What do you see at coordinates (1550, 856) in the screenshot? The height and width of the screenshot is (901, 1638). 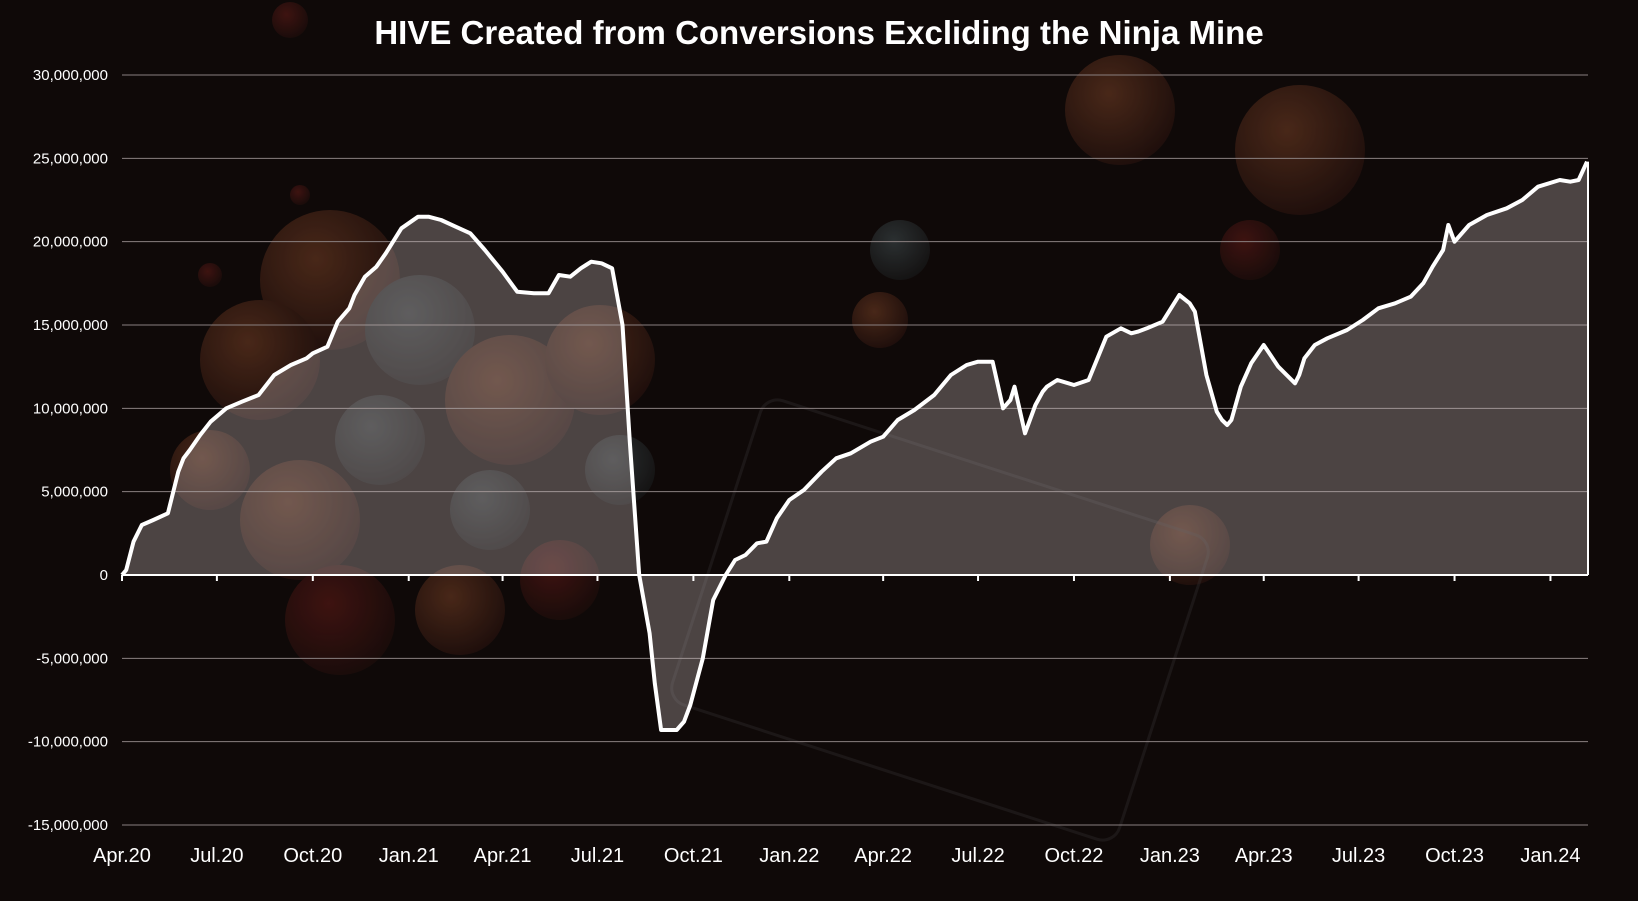 I see `x-tick-label: Jan.24` at bounding box center [1550, 856].